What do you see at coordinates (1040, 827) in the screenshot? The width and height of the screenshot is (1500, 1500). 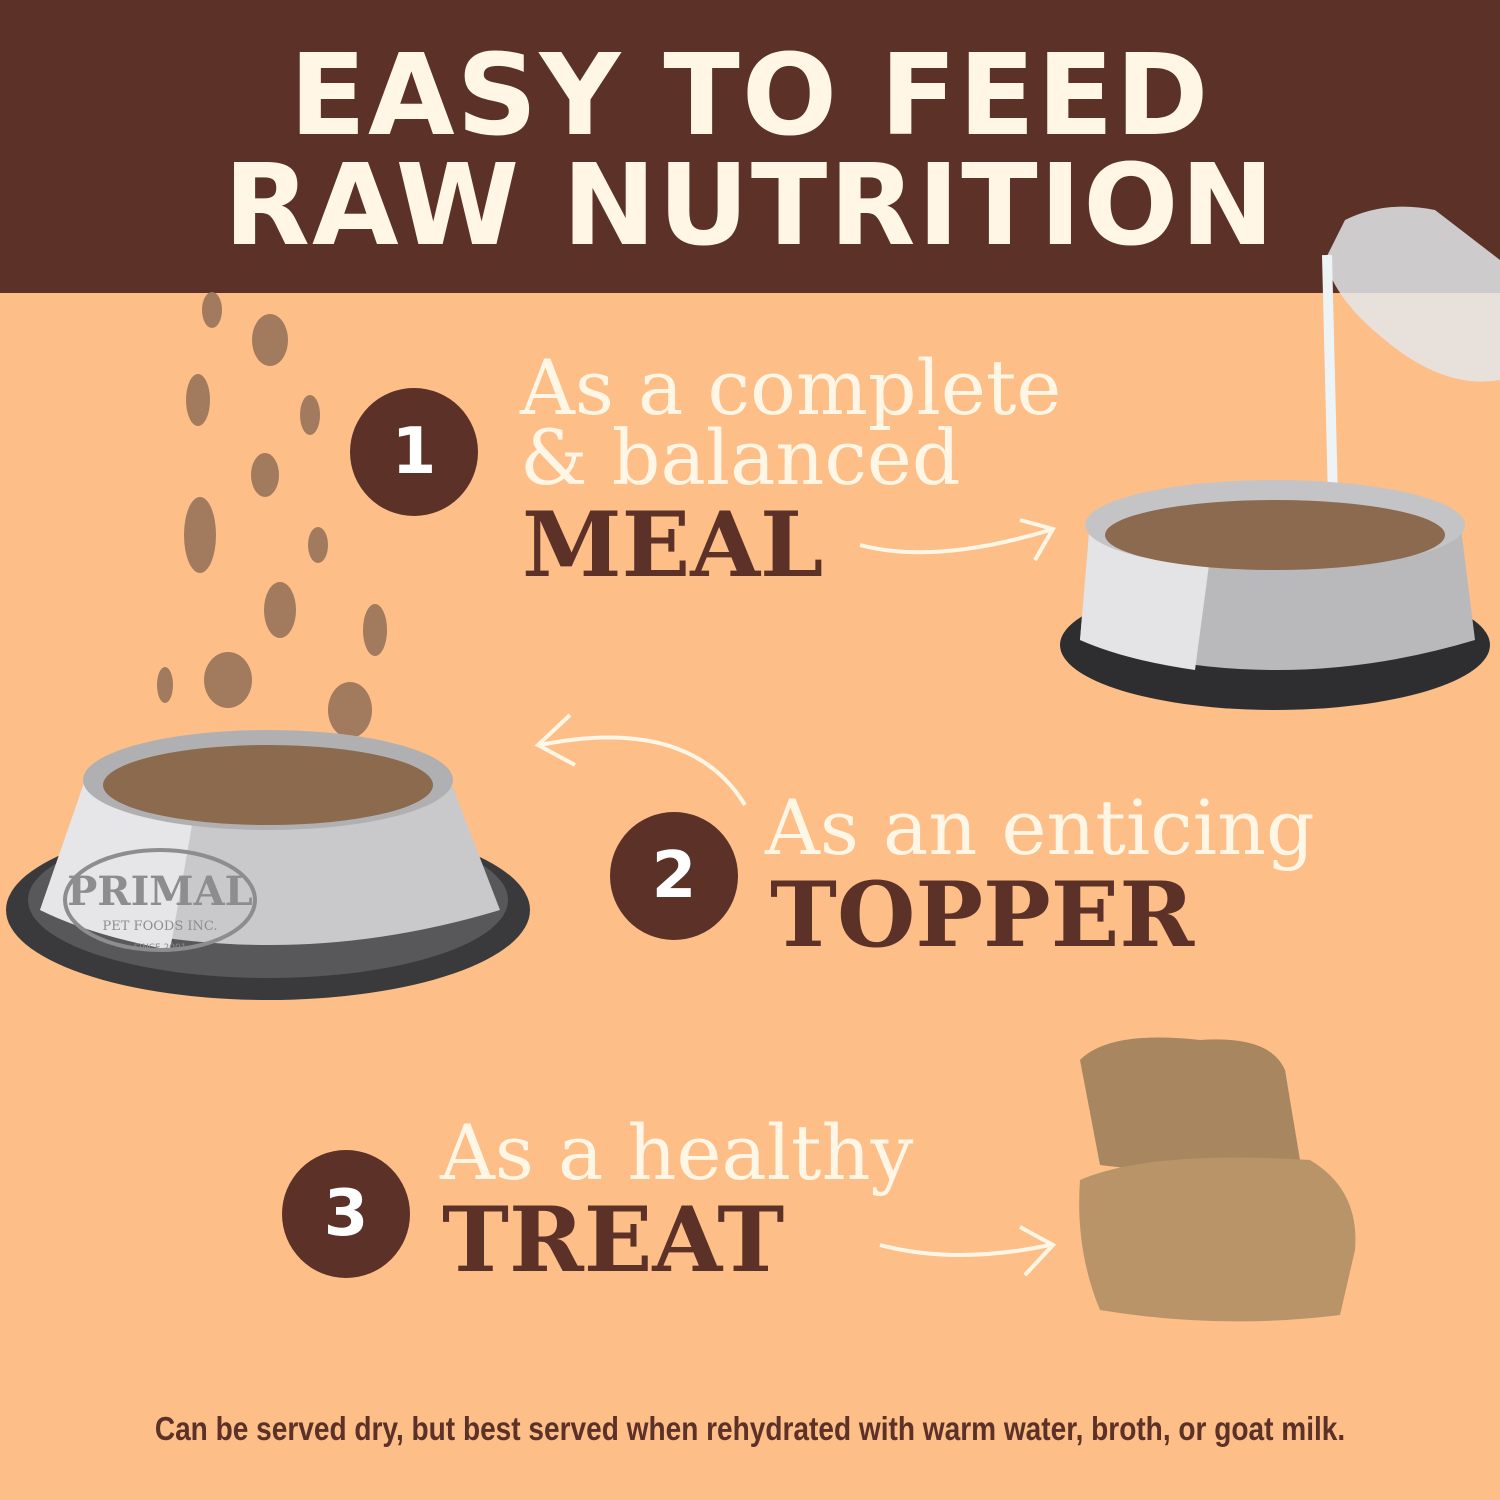 I see `option-2-line-1: As an enticing` at bounding box center [1040, 827].